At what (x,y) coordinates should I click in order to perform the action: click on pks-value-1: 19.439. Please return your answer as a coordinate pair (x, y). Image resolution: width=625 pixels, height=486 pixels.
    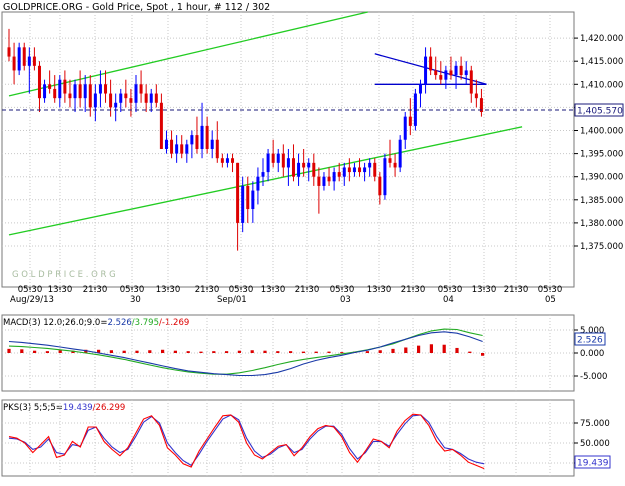
    Looking at the image, I should click on (78, 408).